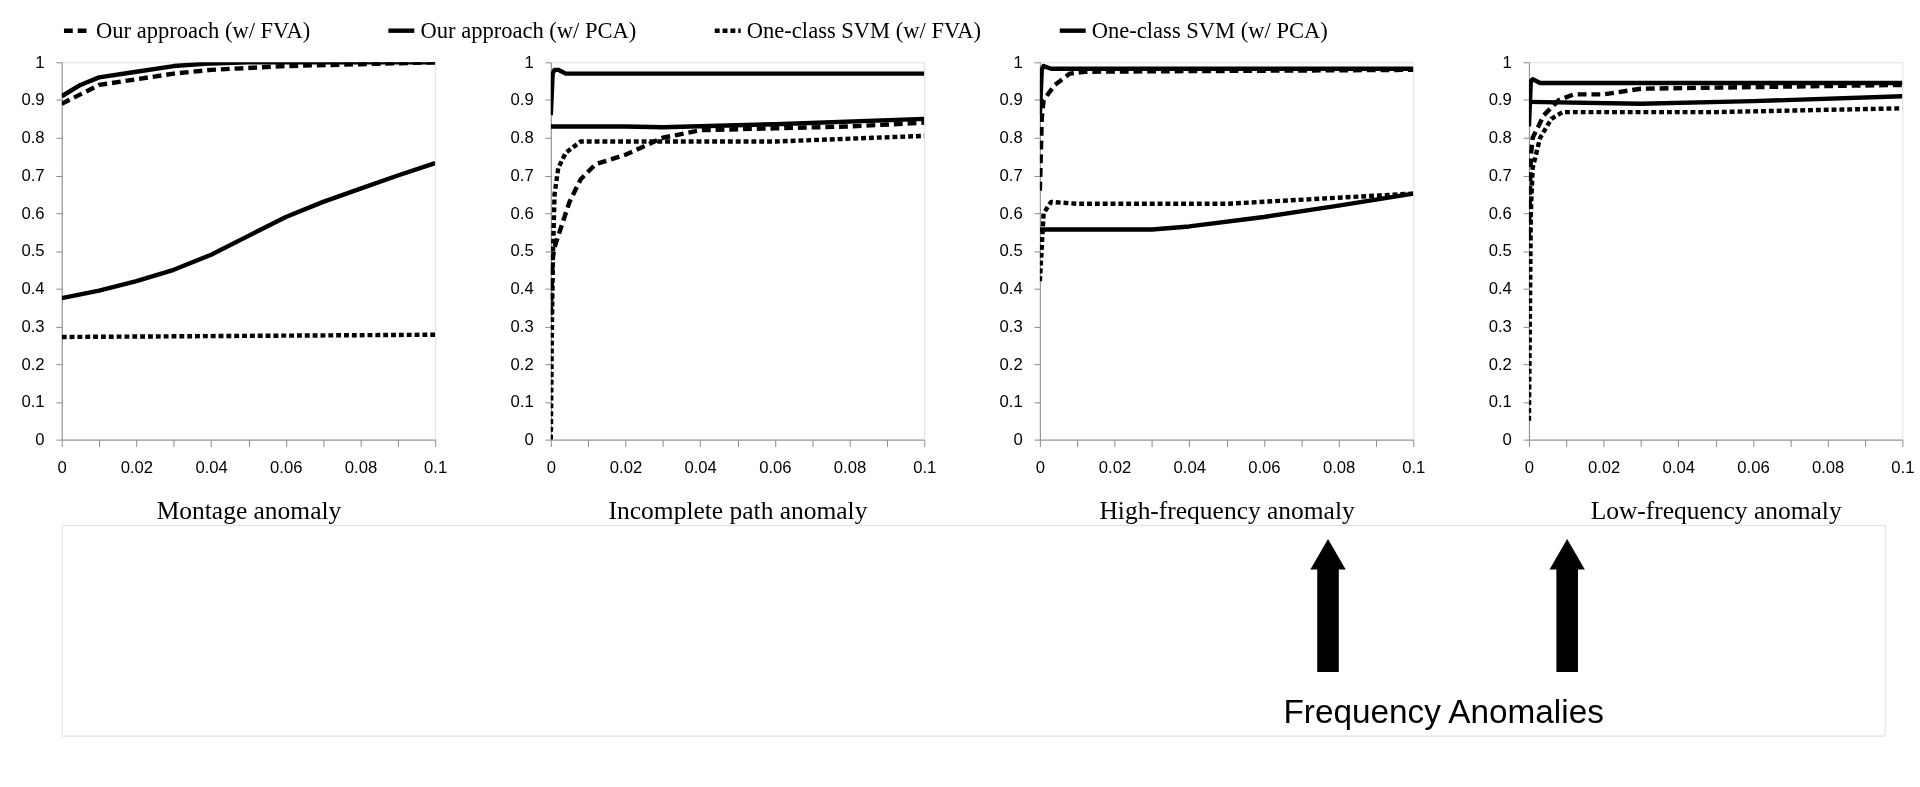  What do you see at coordinates (1443, 711) in the screenshot?
I see `text: Frequency Anomalies` at bounding box center [1443, 711].